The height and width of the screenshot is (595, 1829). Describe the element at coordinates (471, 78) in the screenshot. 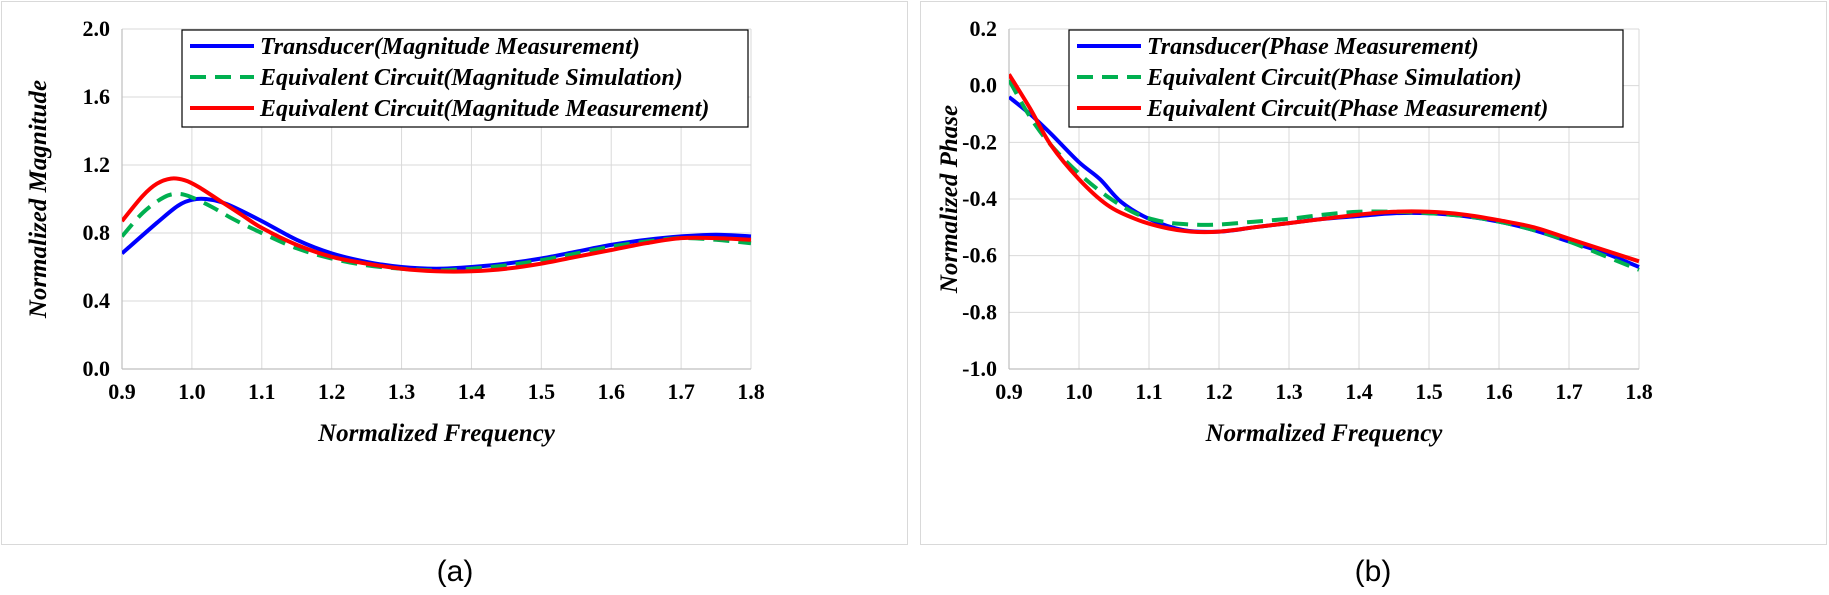

I see `legend-label-2: Equivalent Circuit(Magnitude Simulation)` at that location.